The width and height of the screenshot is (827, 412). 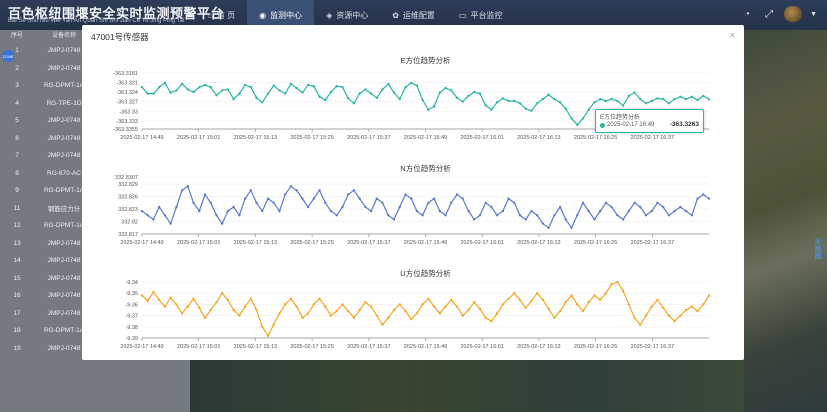 What do you see at coordinates (17, 208) in the screenshot?
I see `row-index: 11` at bounding box center [17, 208].